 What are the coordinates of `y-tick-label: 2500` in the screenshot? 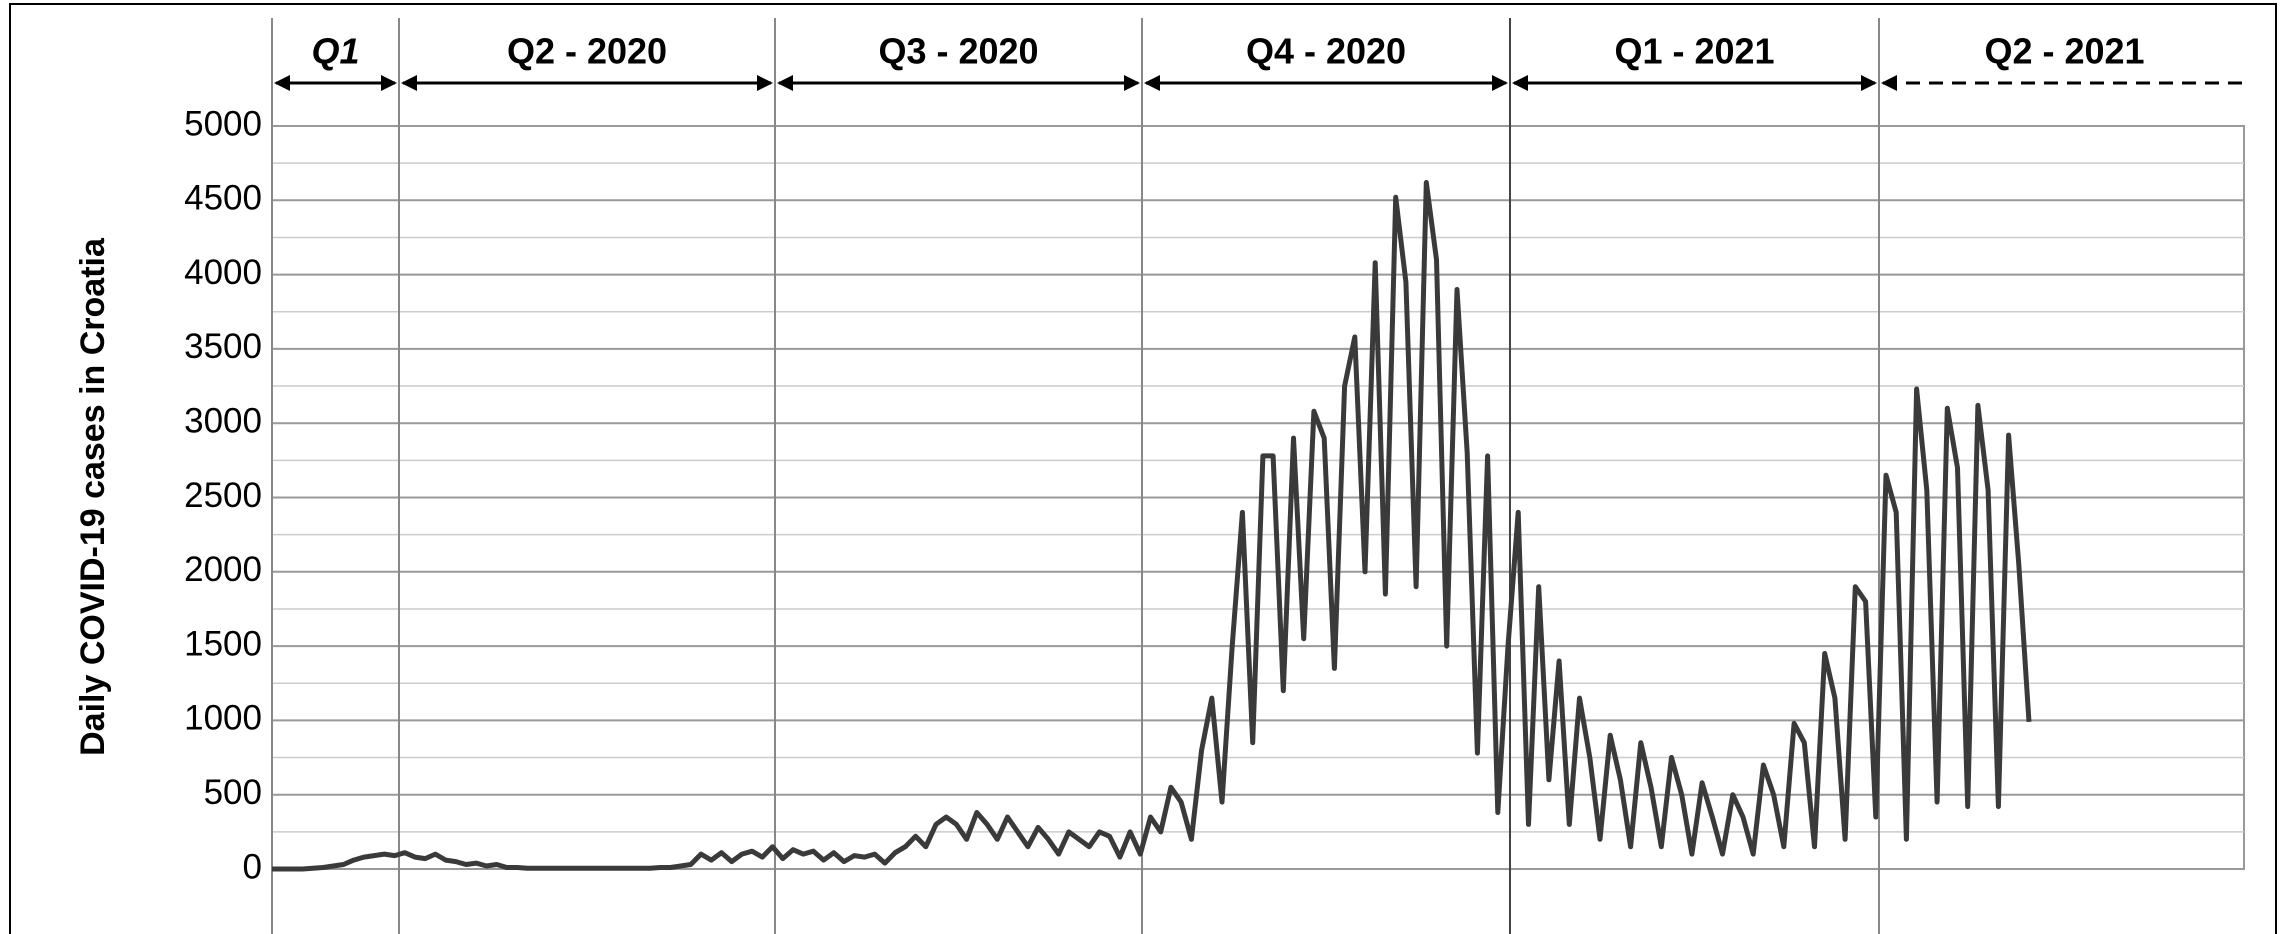 It's located at (223, 495).